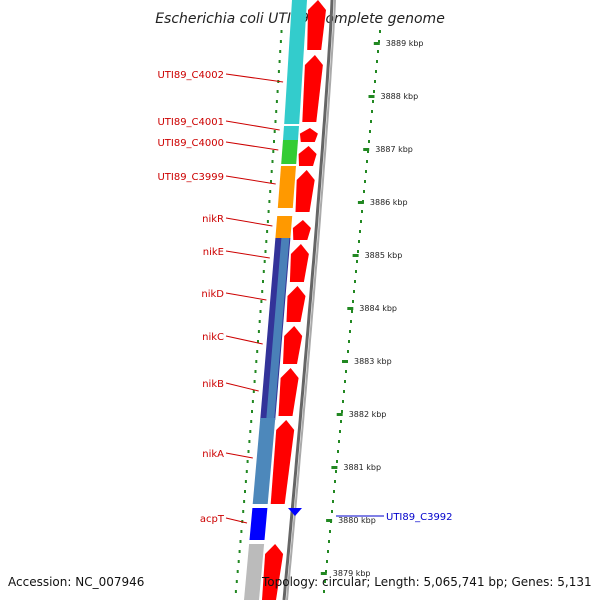 This screenshot has height=600, width=600. I want to click on gene-label: nikA, so click(213, 454).